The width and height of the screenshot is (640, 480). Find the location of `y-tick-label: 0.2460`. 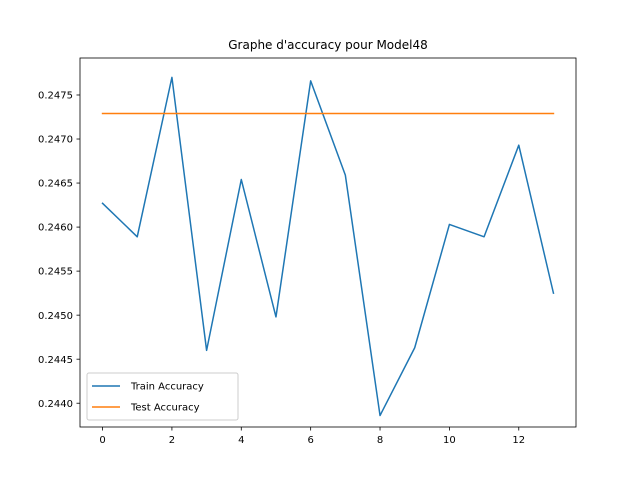

y-tick-label: 0.2460 is located at coordinates (55, 228).